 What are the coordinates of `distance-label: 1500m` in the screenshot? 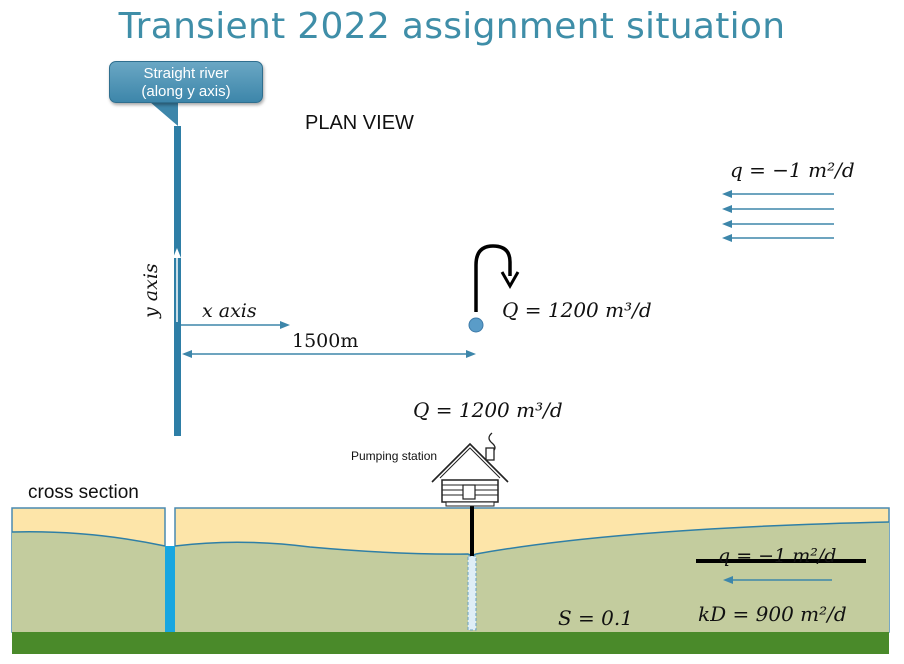 It's located at (325, 341).